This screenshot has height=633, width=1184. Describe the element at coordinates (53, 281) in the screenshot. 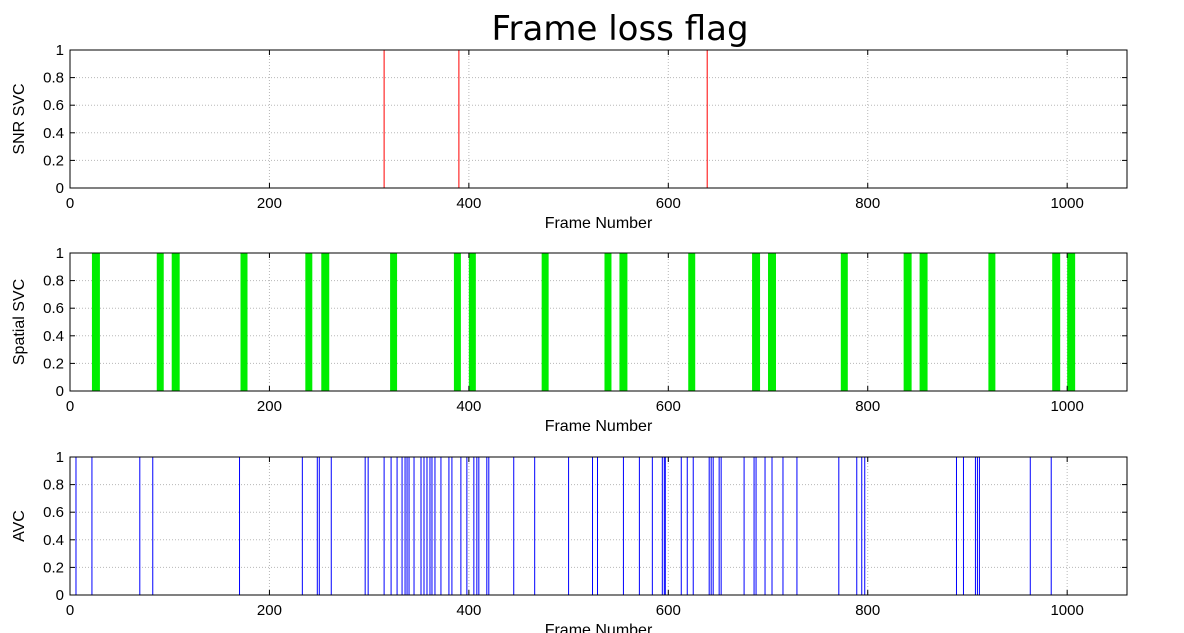

I see `spatial-svc-ytick-label: 0.8` at that location.